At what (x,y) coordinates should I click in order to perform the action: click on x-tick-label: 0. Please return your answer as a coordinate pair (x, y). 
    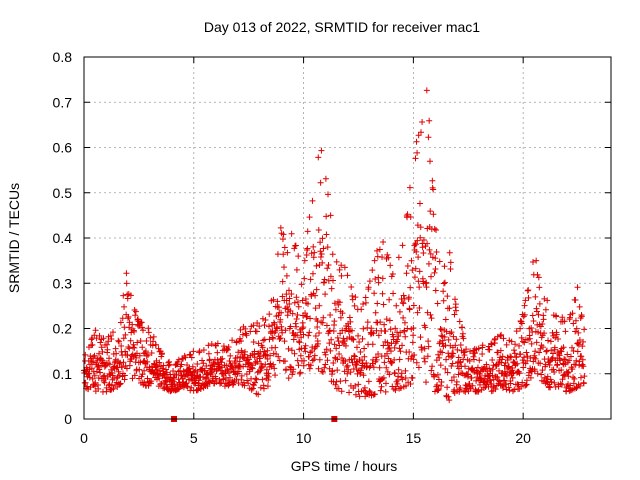
    Looking at the image, I should click on (84, 438).